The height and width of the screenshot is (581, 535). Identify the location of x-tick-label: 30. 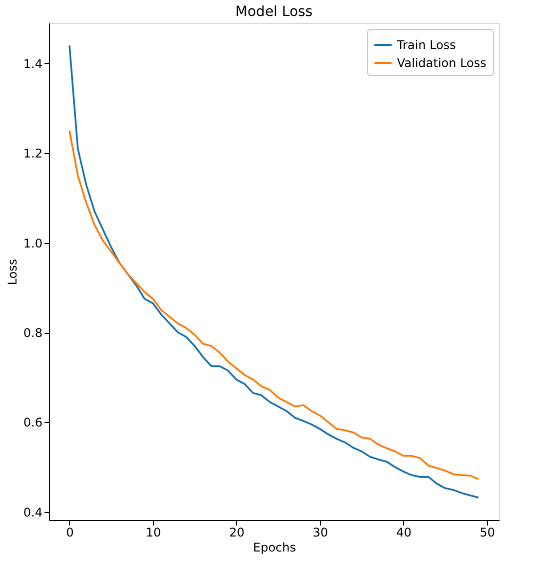
(320, 533).